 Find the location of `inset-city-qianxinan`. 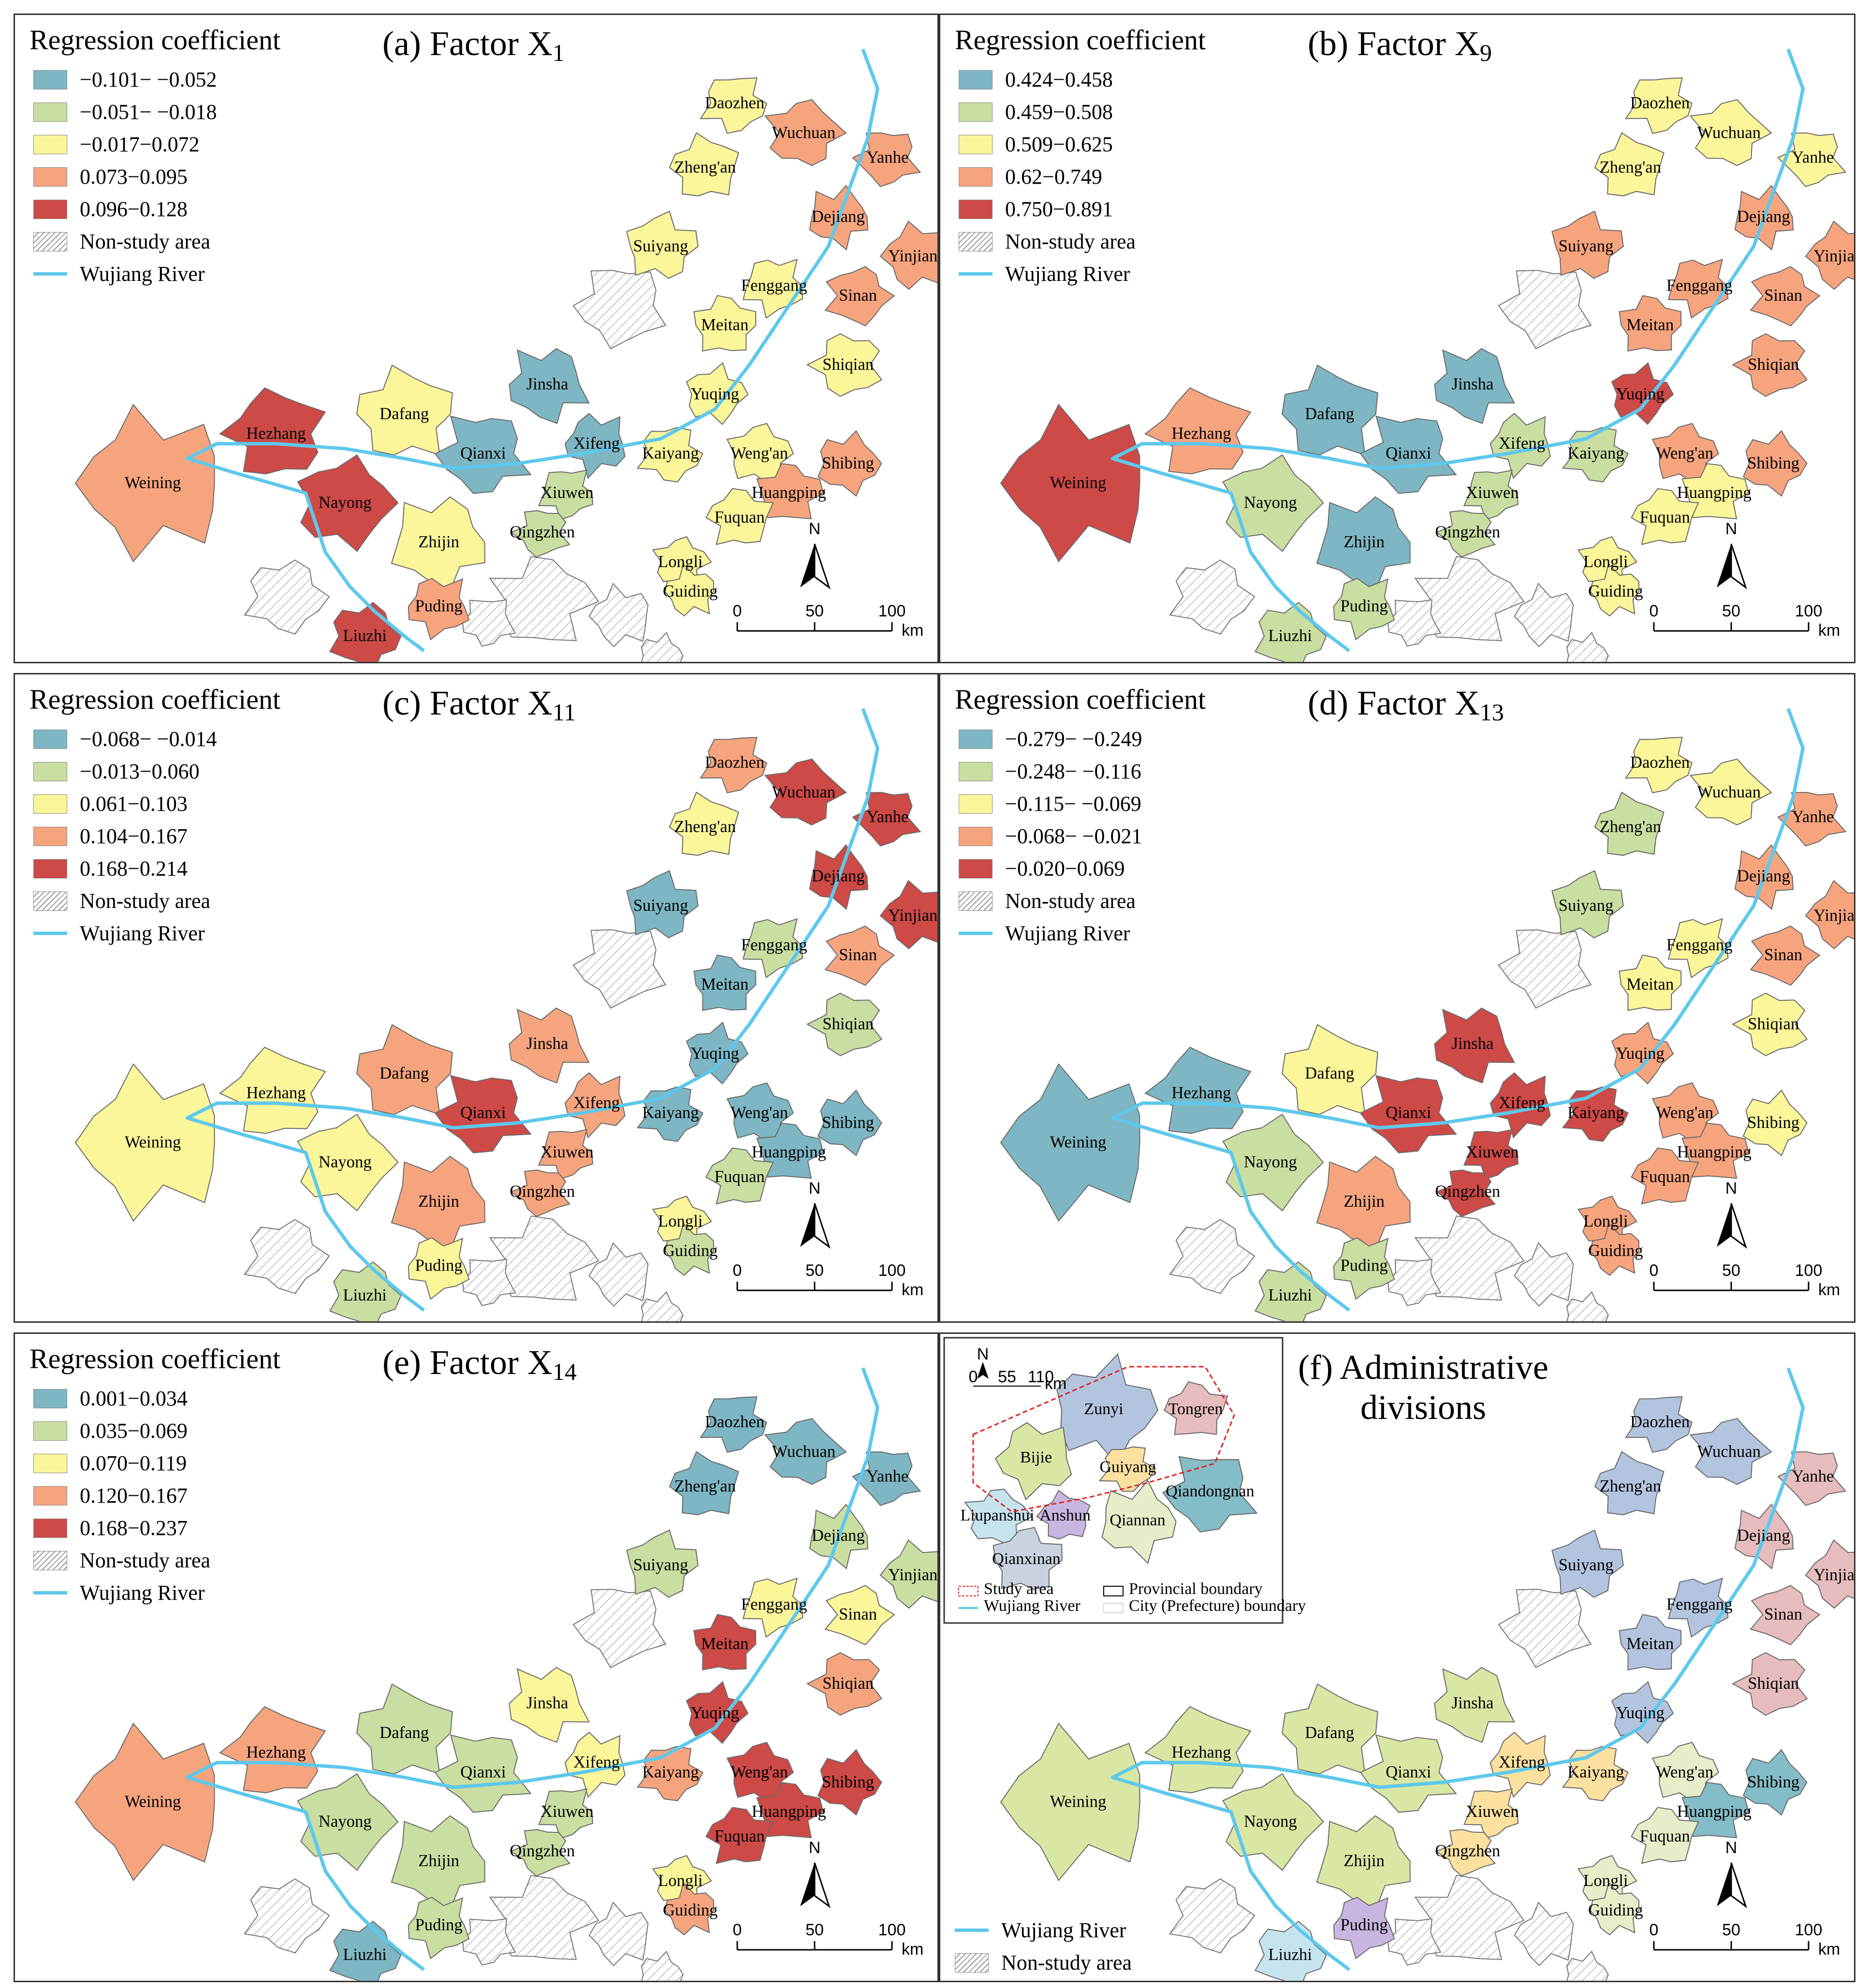

inset-city-qianxinan is located at coordinates (1028, 1558).